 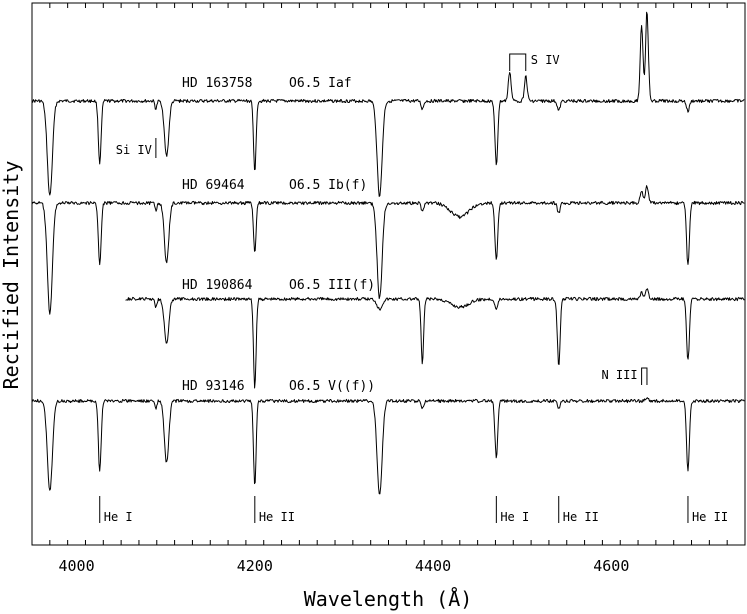 What do you see at coordinates (435, 338) in the screenshot?
I see `spectrum-line` at bounding box center [435, 338].